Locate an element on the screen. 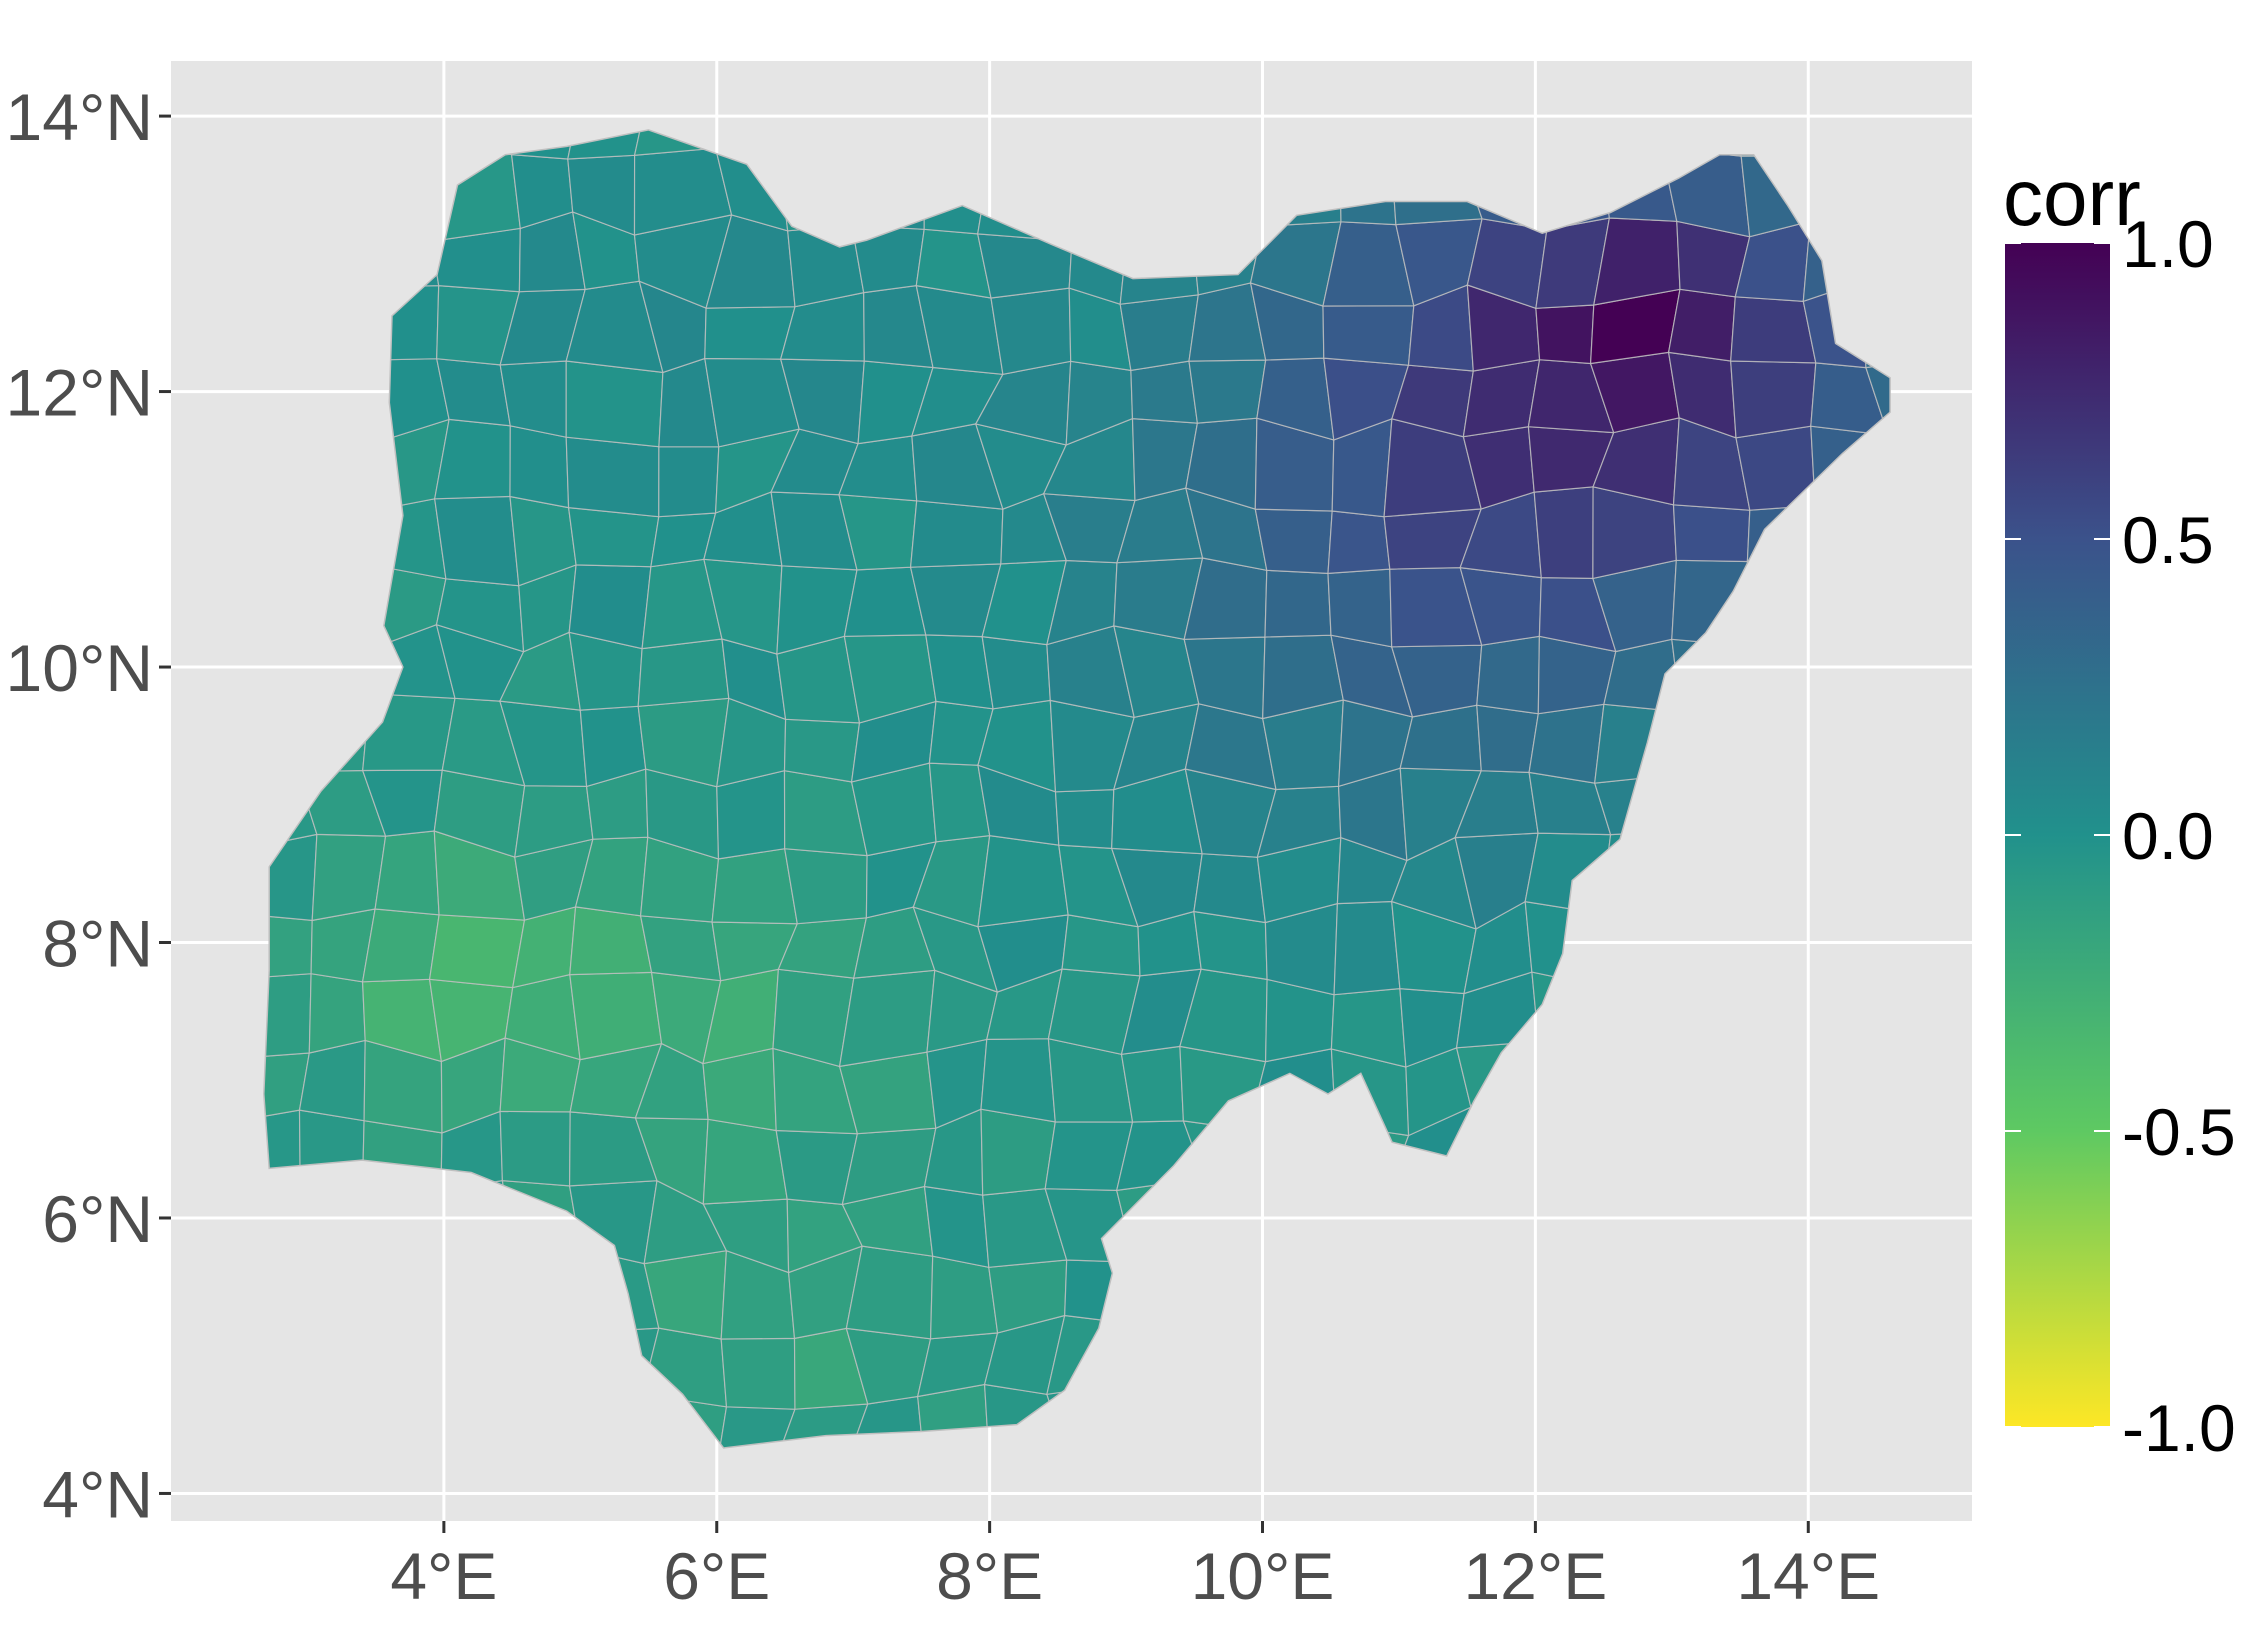 This screenshot has height=1650, width=2250. x-tick-label: 14°E is located at coordinates (1808, 1576).